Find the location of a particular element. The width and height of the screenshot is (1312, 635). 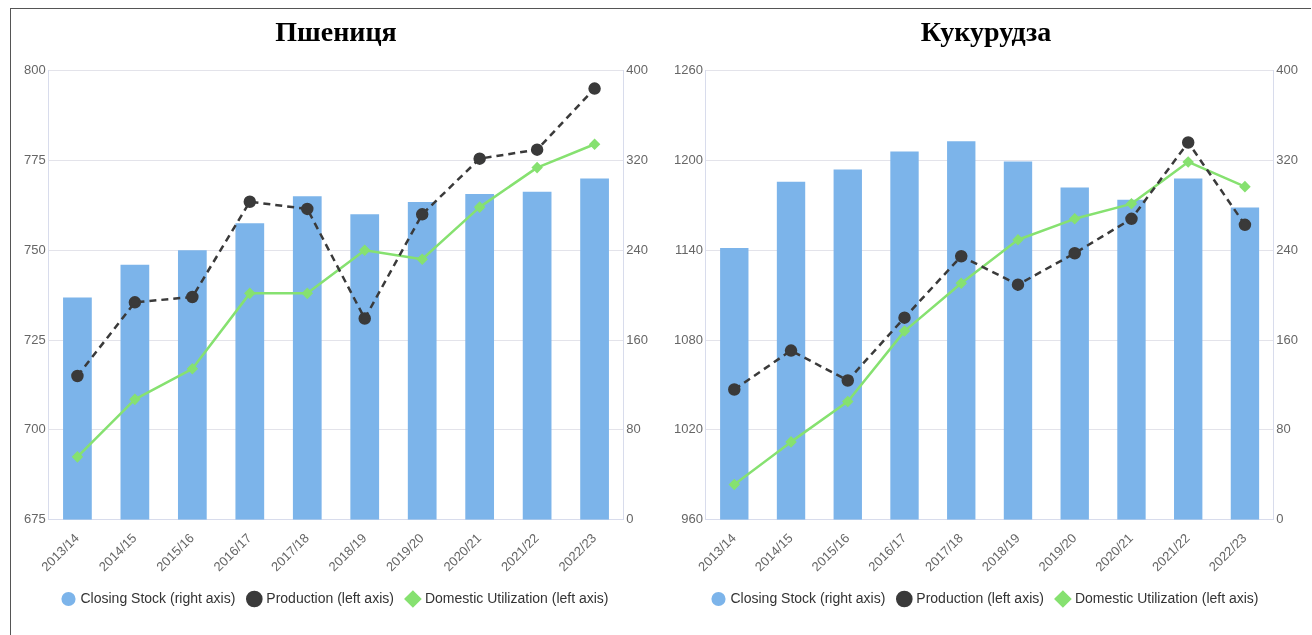

chart-title: Пшениця is located at coordinates (336, 32).